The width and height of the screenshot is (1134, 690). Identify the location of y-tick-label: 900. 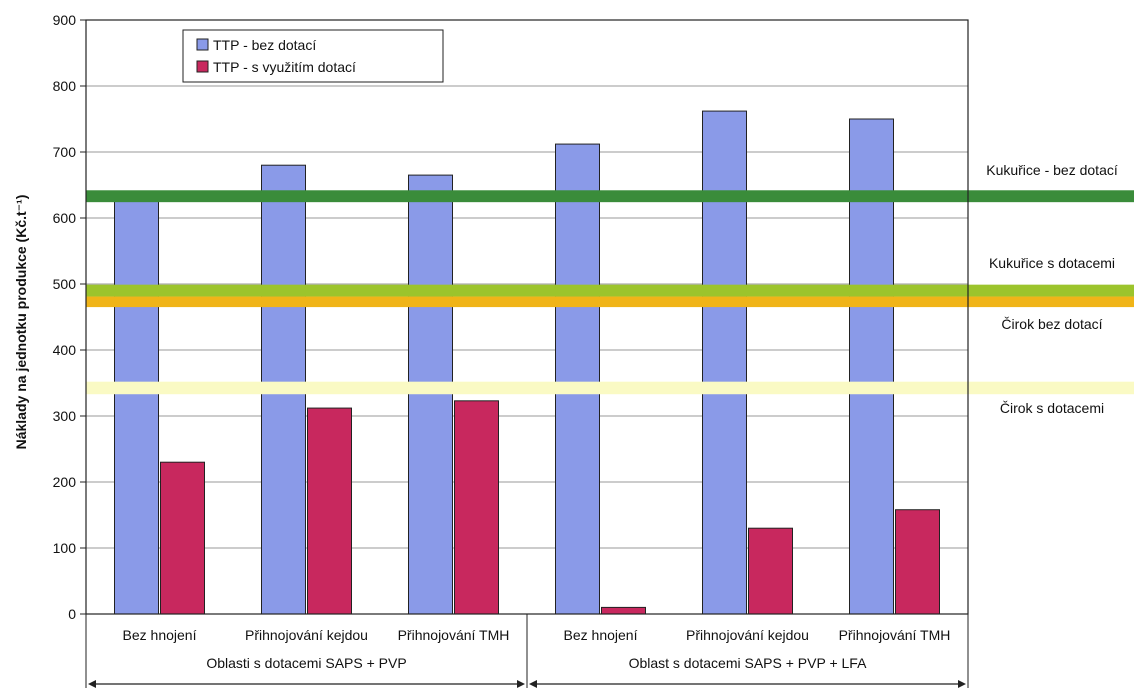
(65, 20).